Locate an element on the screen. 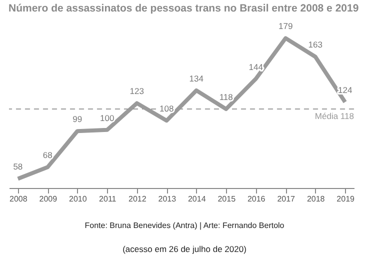  data-label: 163 is located at coordinates (315, 45).